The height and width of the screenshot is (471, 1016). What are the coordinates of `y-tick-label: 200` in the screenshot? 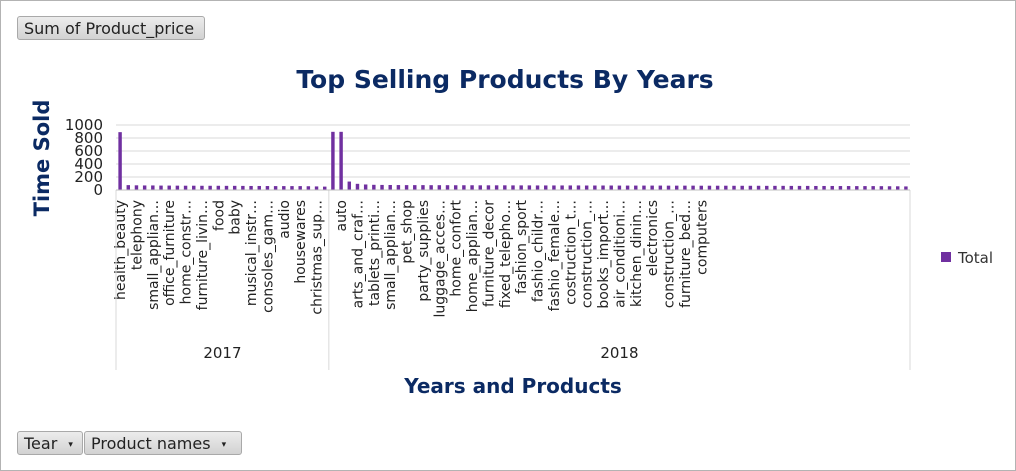 It's located at (88, 177).